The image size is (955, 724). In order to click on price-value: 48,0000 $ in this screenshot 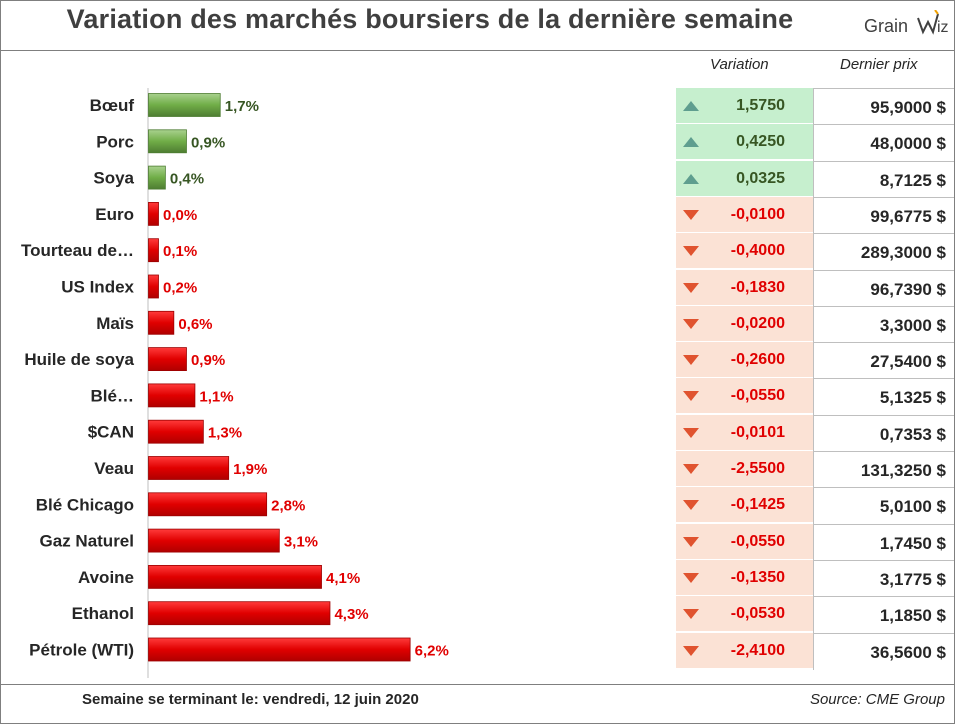, I will do `click(908, 144)`.